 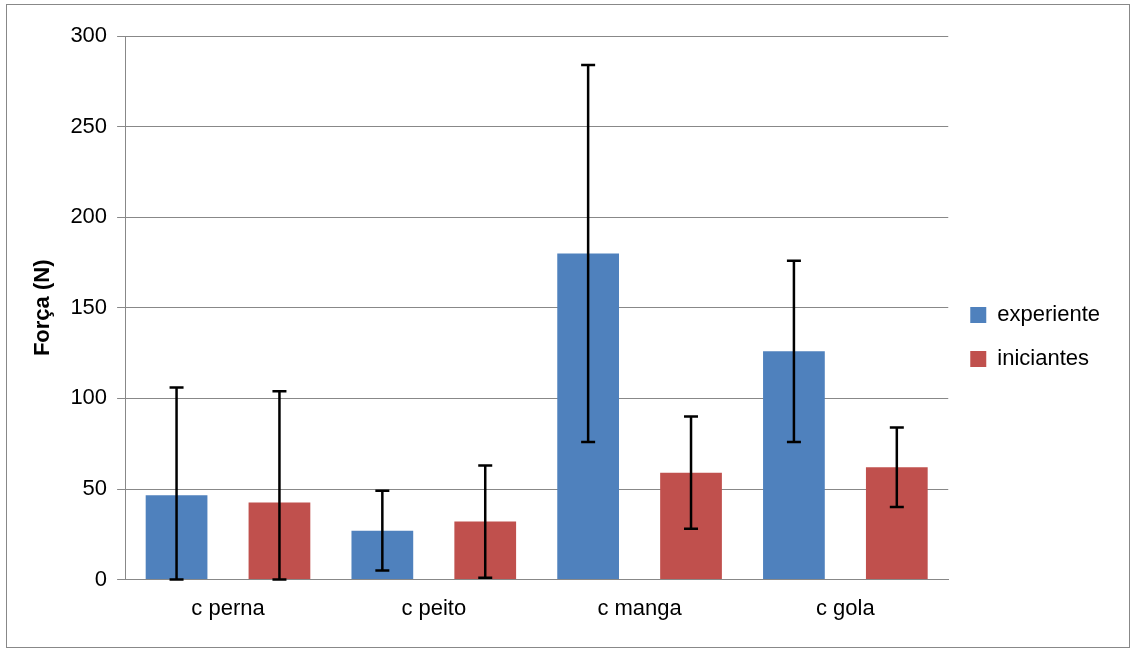 I want to click on y-tick-label: 0, so click(x=101, y=578).